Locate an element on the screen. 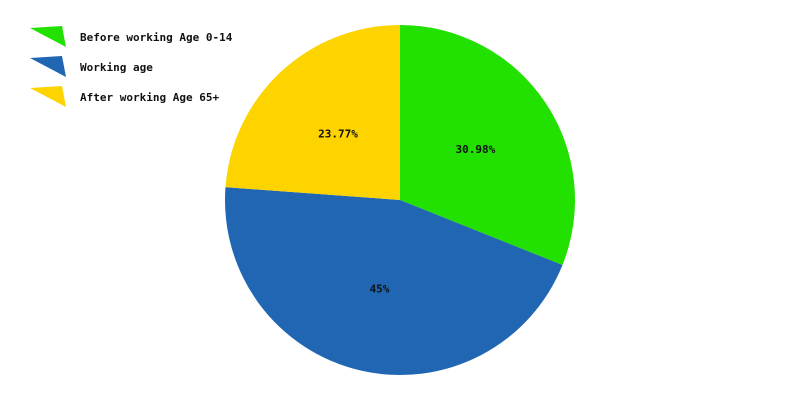 Image resolution: width=800 pixels, height=400 pixels. slice-labels: 30.98% 45% 23.77% is located at coordinates (406, 211).